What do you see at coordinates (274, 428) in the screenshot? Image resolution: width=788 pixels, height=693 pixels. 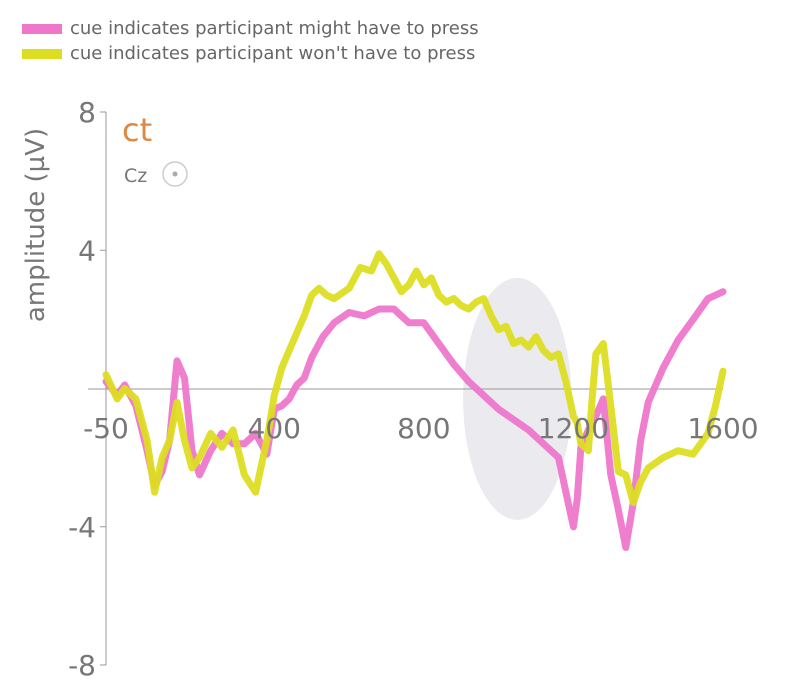 I see `x-tick-label: 400` at bounding box center [274, 428].